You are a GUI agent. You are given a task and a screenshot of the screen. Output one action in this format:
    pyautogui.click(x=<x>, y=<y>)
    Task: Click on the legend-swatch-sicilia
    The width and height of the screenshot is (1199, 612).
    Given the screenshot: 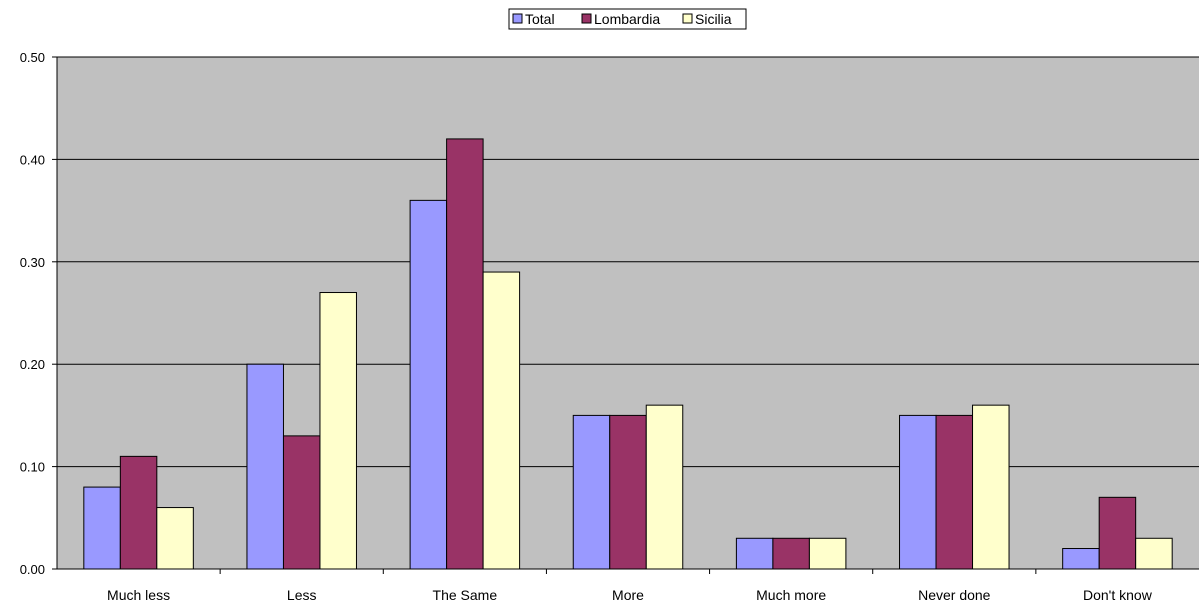 What is the action you would take?
    pyautogui.click(x=687, y=18)
    